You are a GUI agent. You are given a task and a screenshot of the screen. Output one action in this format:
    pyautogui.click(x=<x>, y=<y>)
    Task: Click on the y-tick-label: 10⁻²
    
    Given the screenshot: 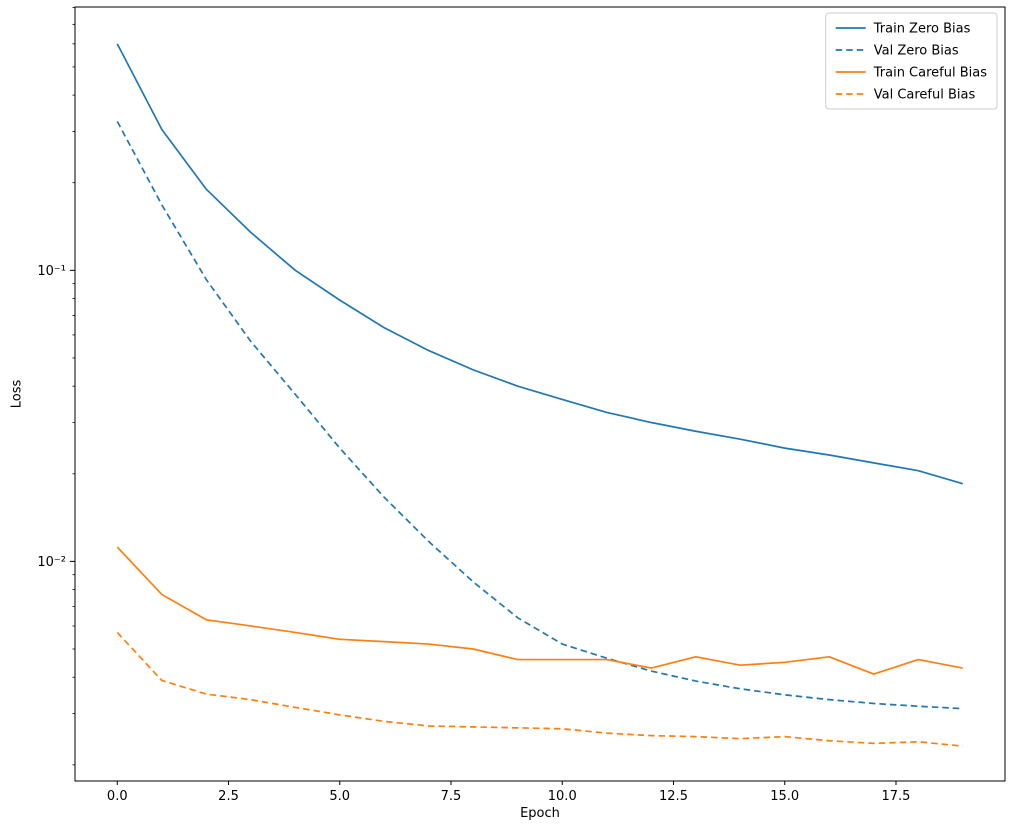 What is the action you would take?
    pyautogui.click(x=51, y=562)
    